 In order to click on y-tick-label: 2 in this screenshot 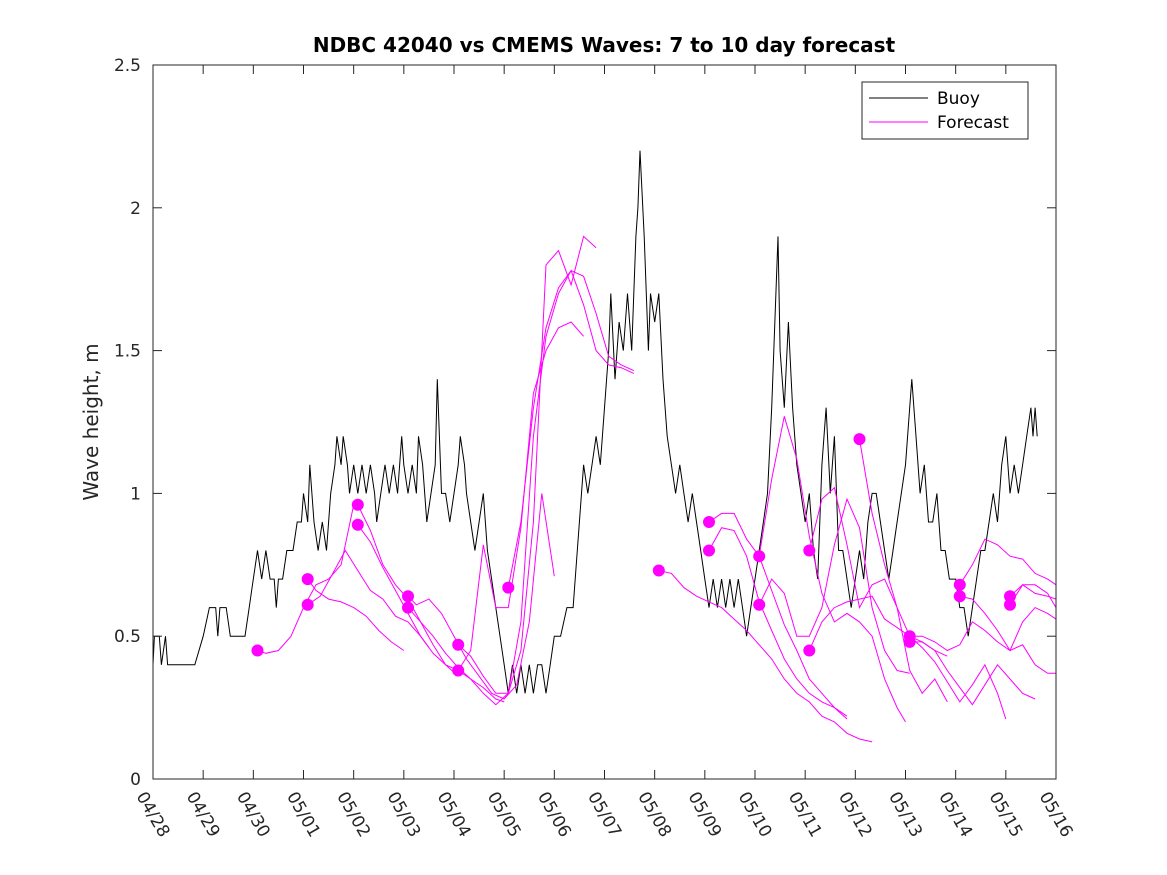, I will do `click(135, 209)`.